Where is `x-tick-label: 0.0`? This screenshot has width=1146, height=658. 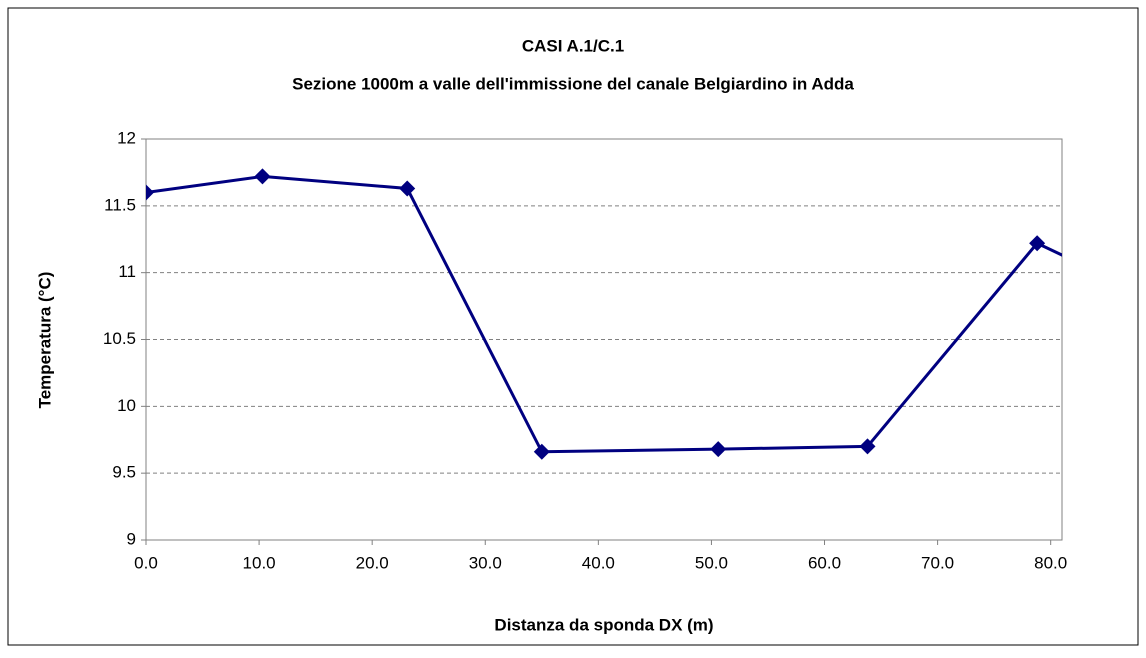 x-tick-label: 0.0 is located at coordinates (146, 562).